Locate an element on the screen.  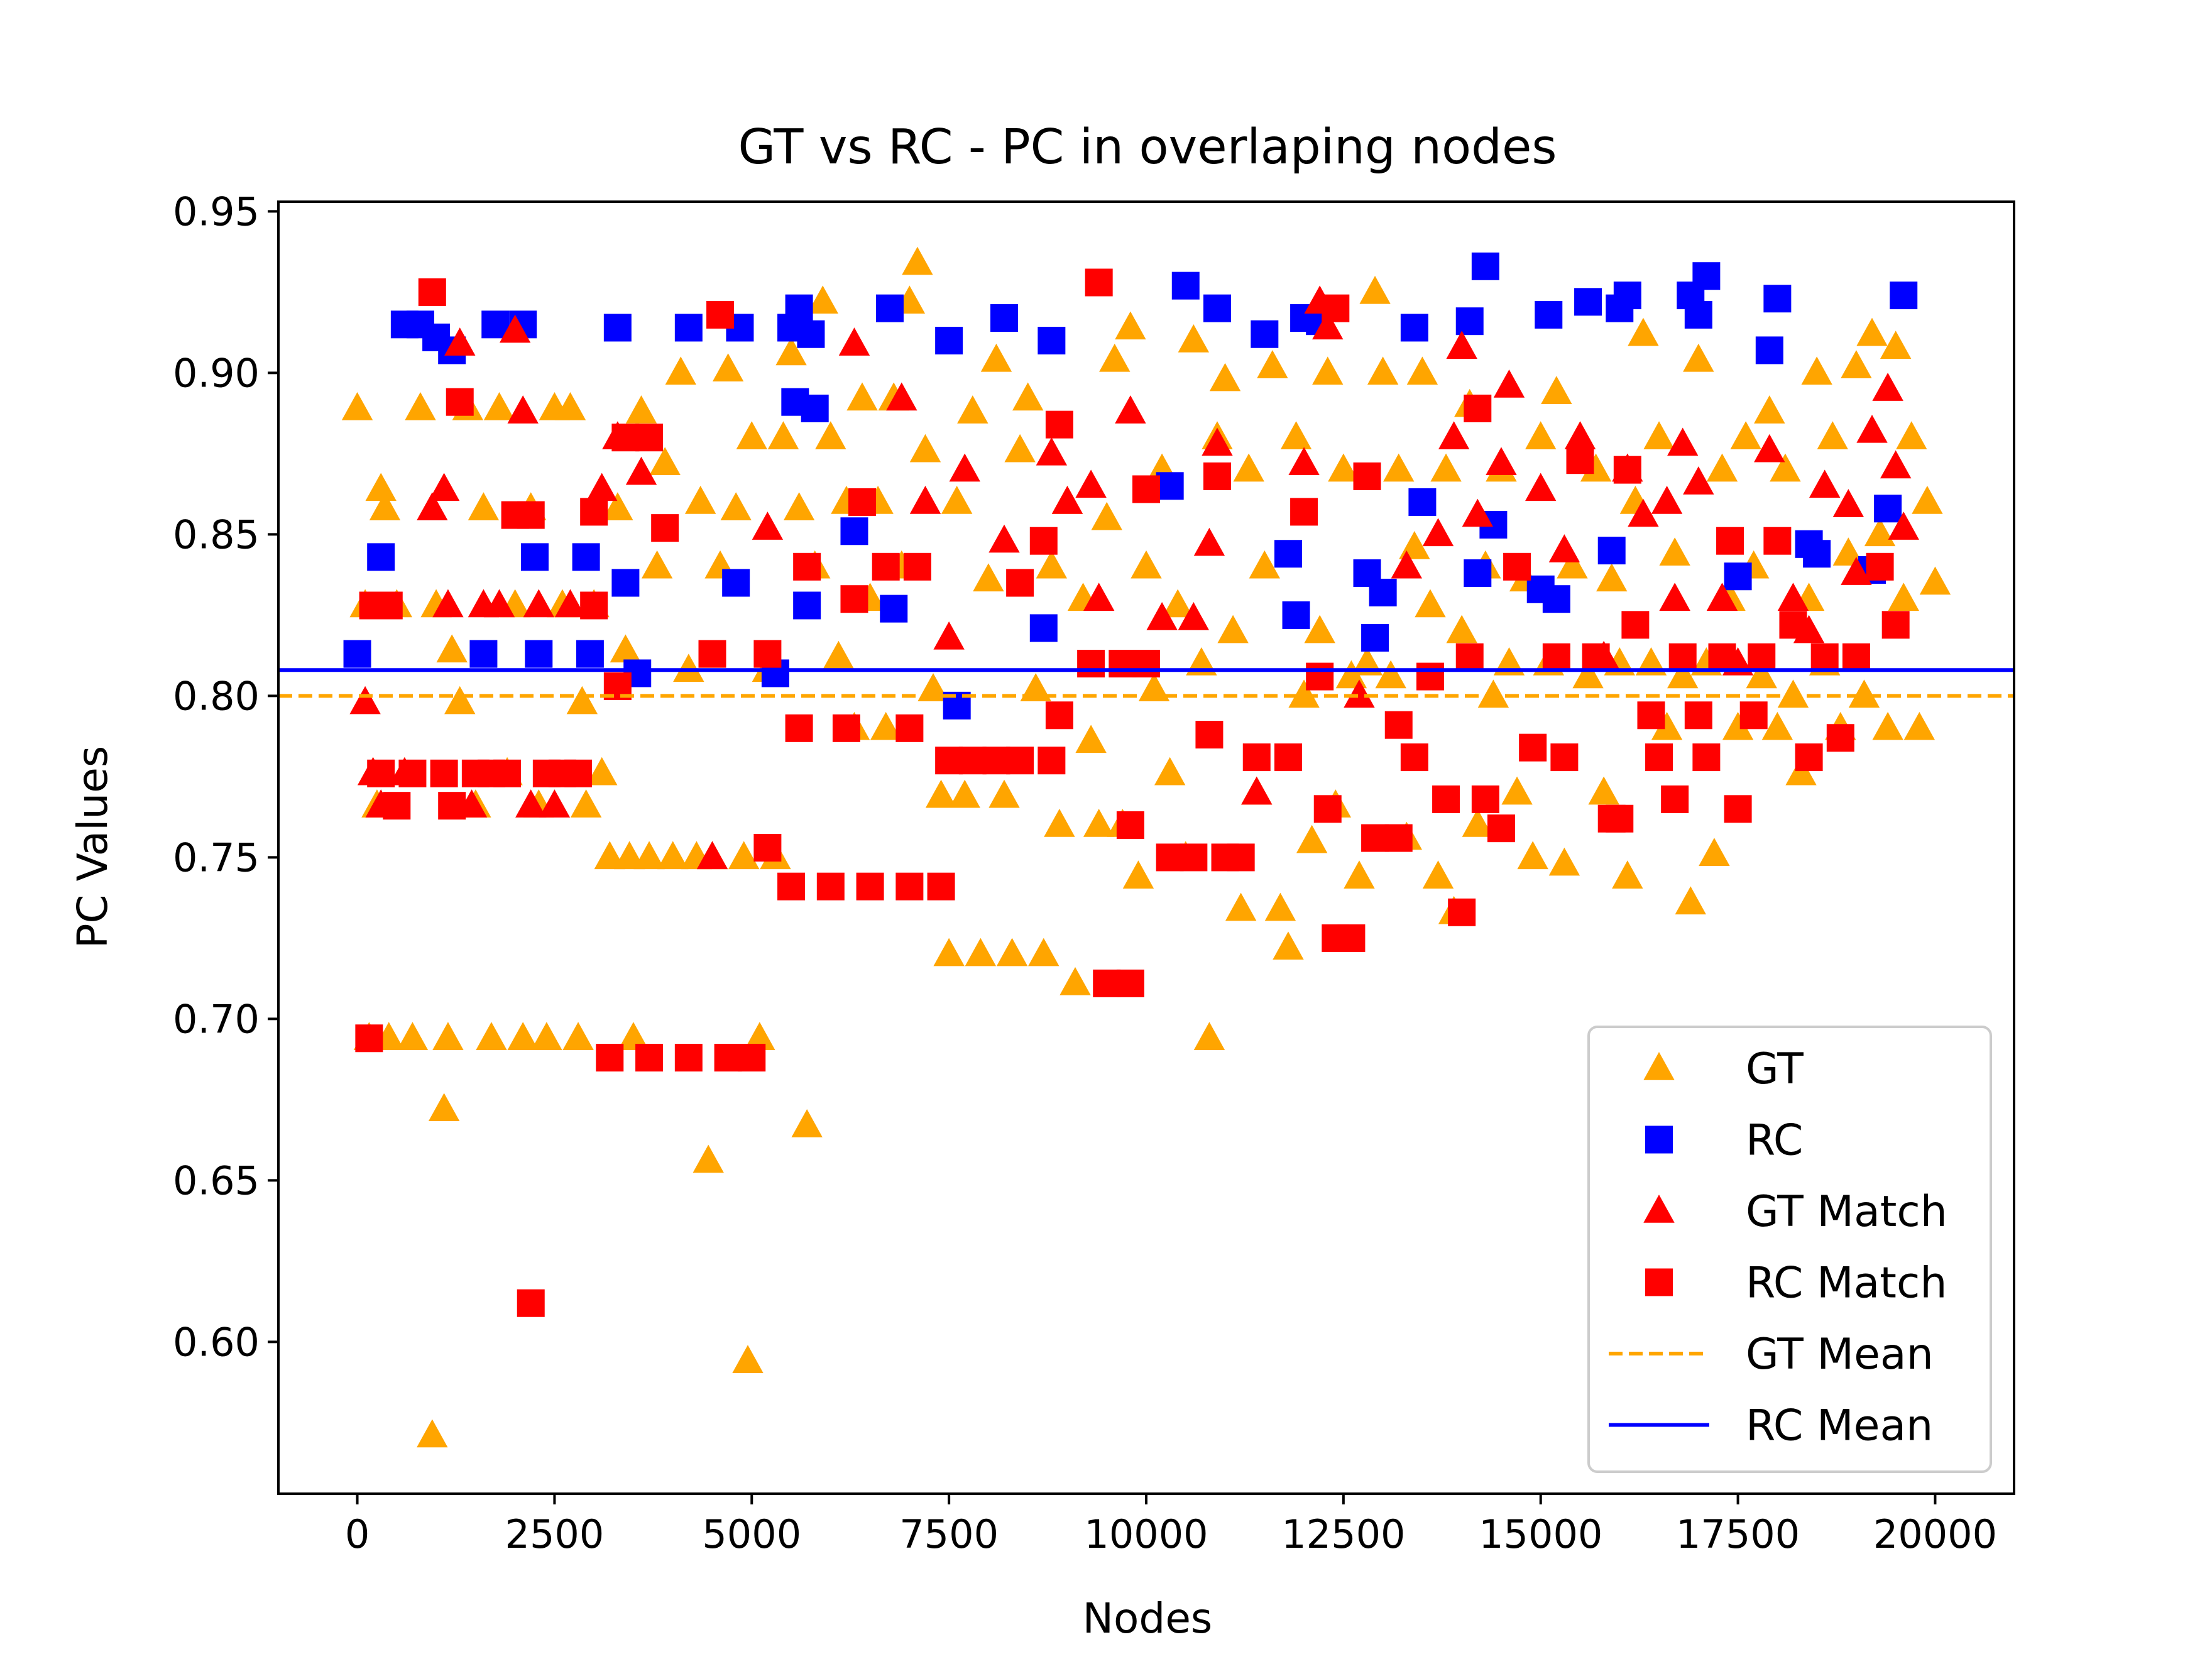
x-tick-label: 15000 is located at coordinates (1540, 1534).